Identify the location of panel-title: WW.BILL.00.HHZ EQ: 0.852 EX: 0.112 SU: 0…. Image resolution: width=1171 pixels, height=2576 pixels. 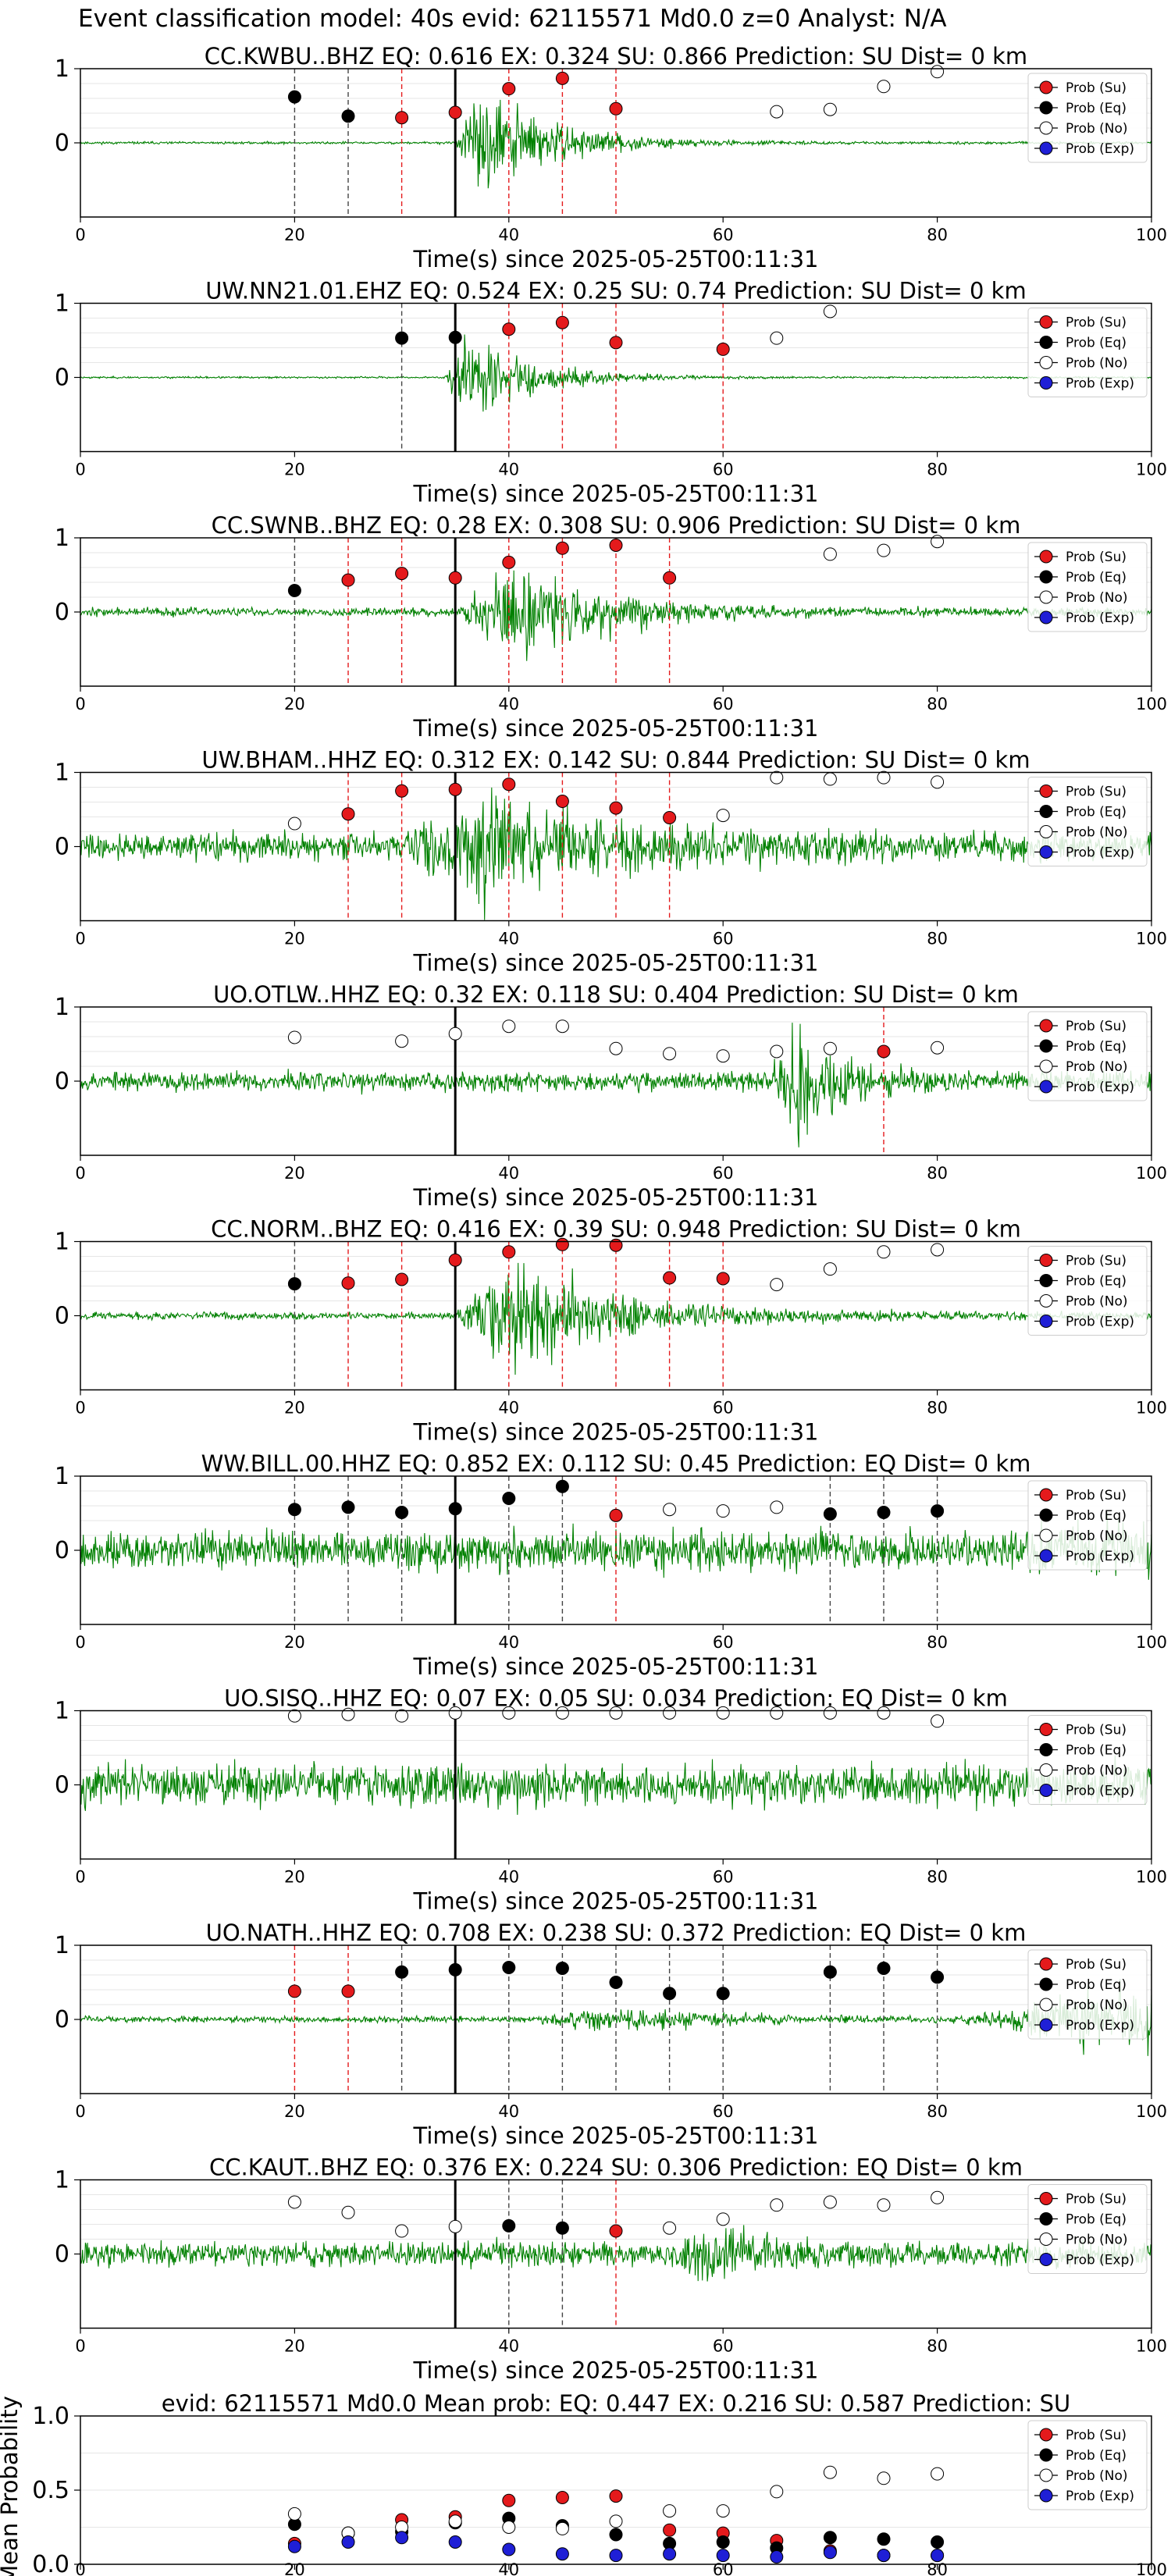
(616, 1463).